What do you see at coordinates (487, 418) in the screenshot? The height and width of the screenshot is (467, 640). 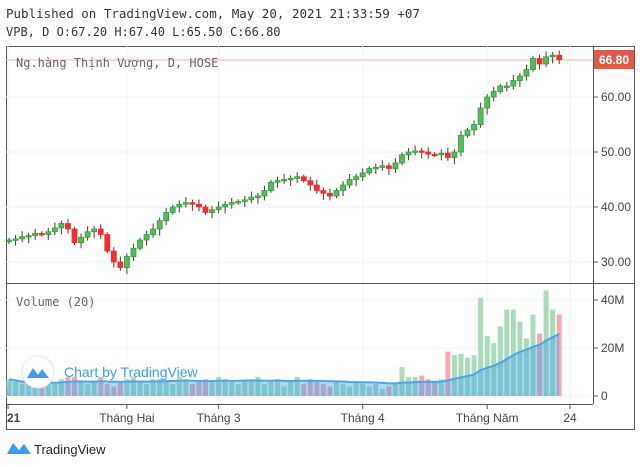 I see `time-tick-label: Tháng Năm` at bounding box center [487, 418].